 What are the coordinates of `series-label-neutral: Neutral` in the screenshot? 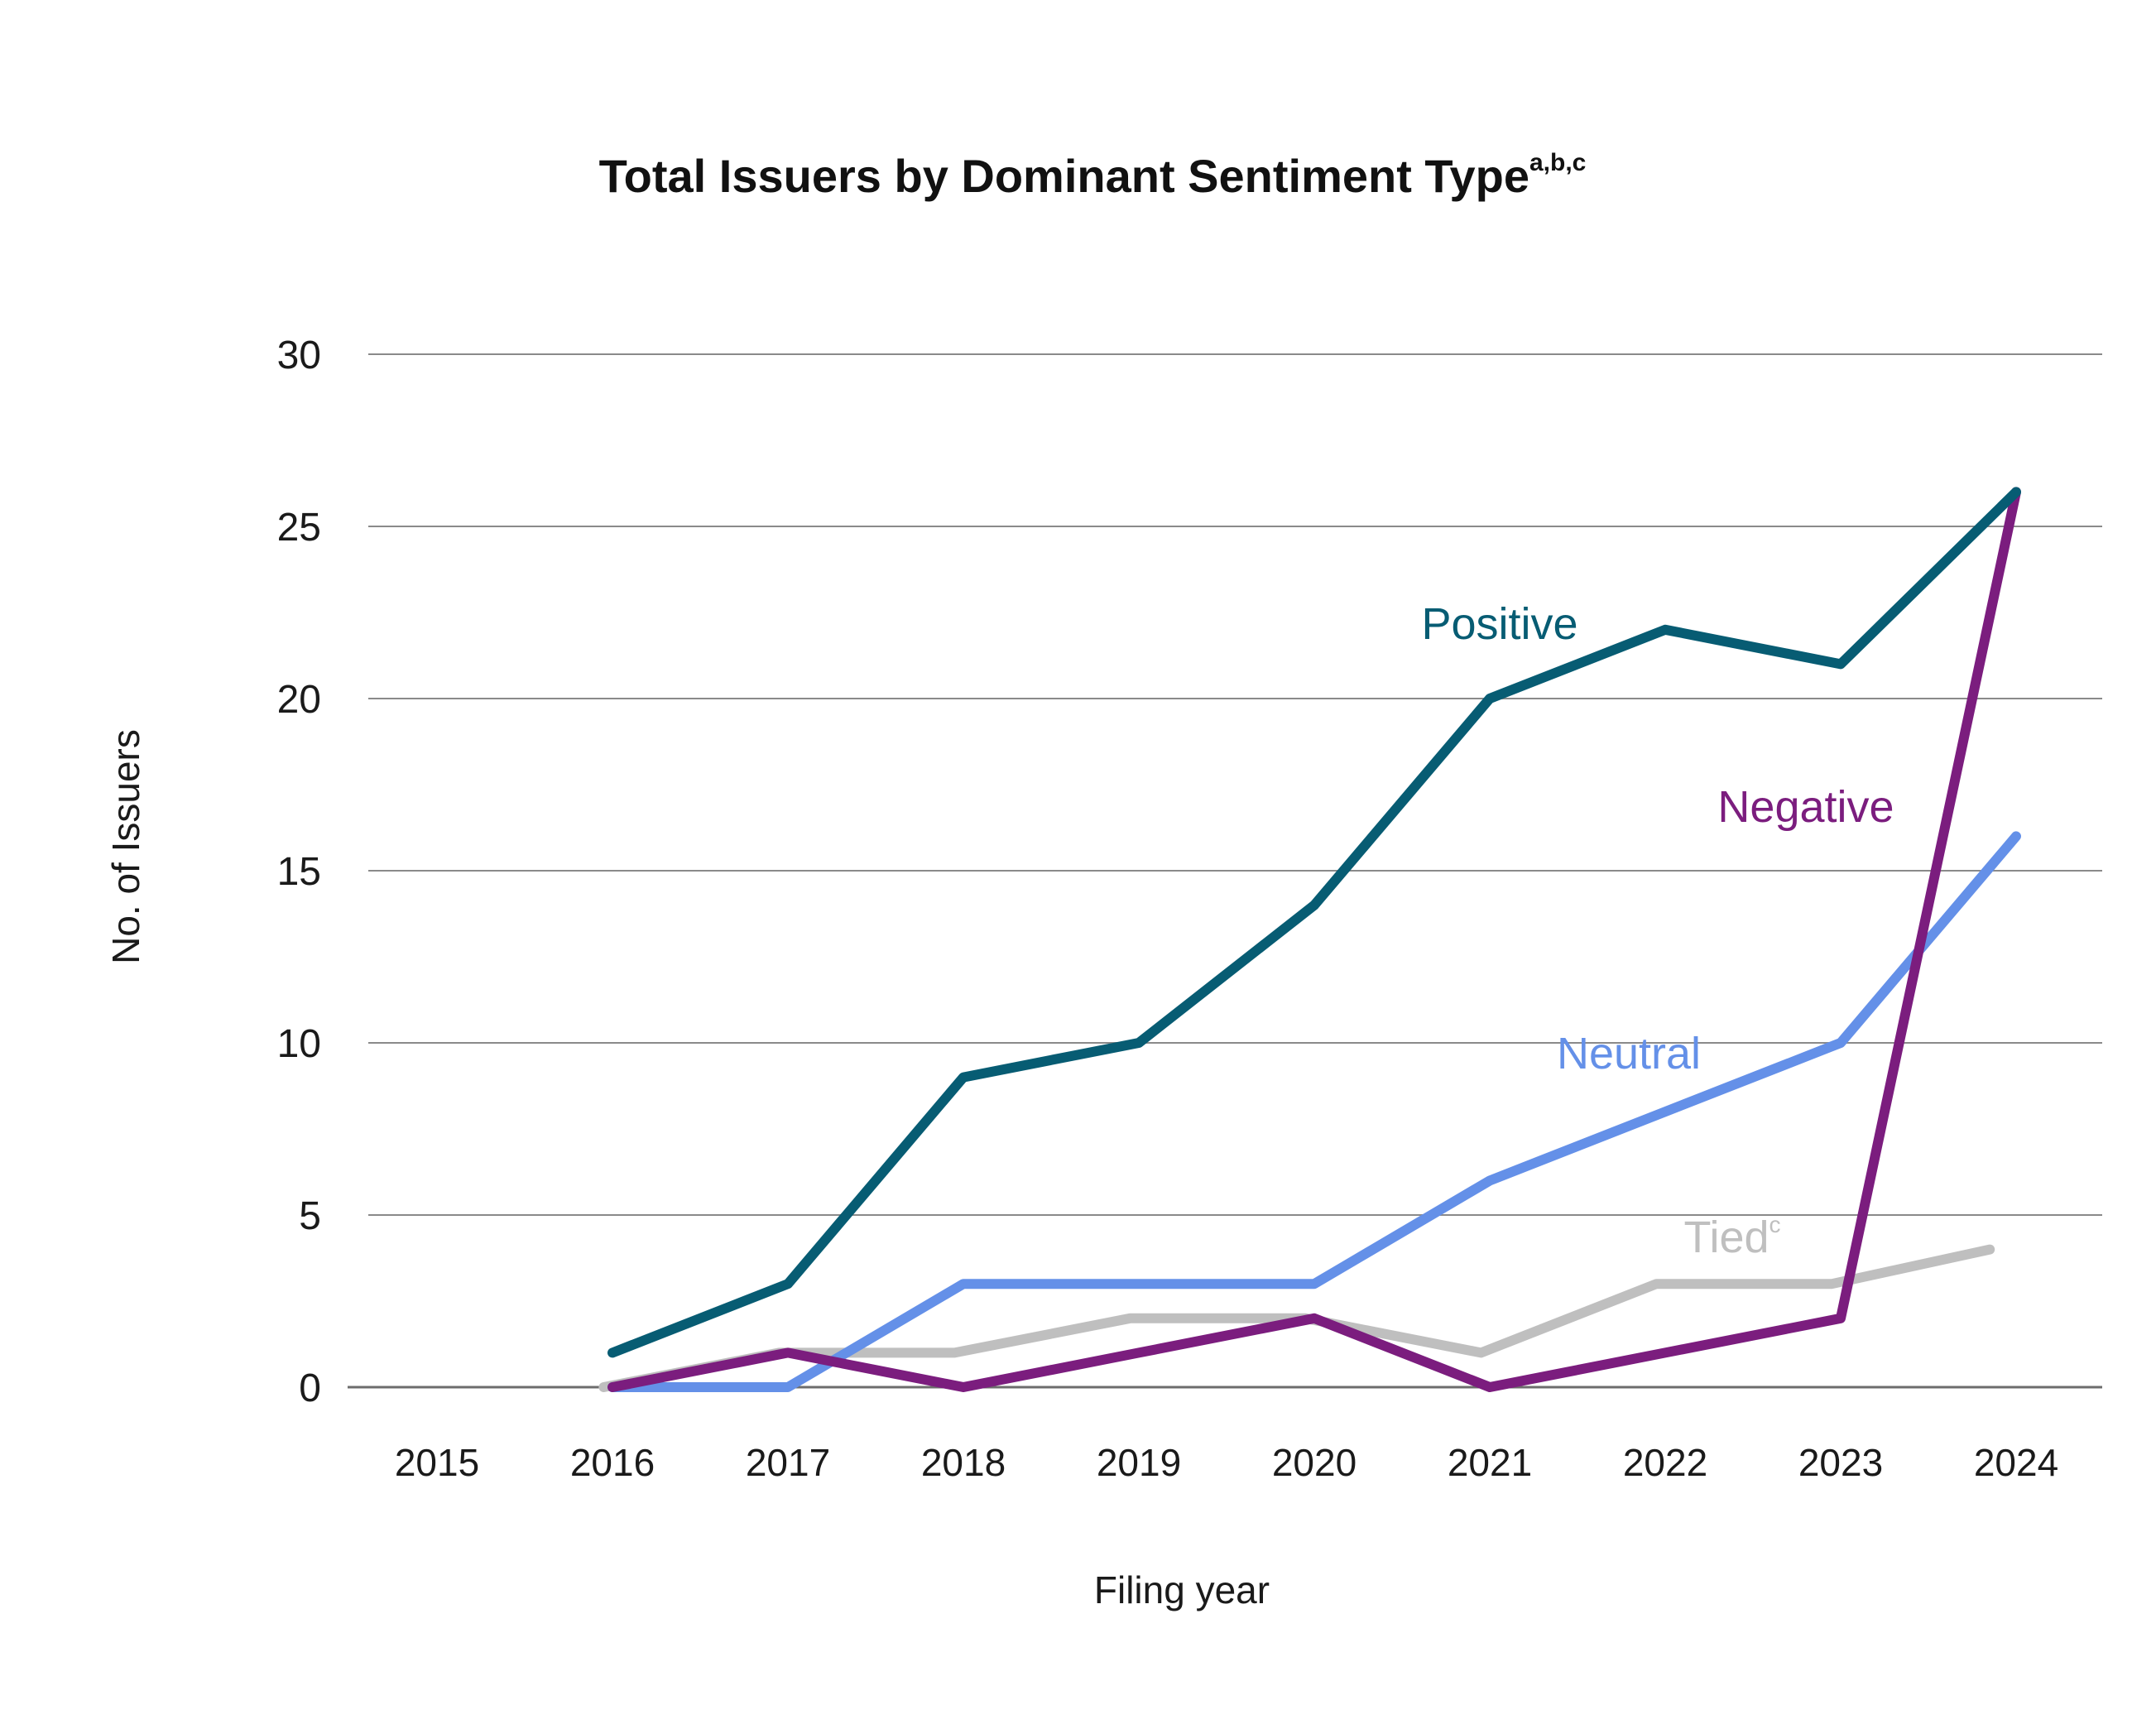 It's located at (1629, 1053).